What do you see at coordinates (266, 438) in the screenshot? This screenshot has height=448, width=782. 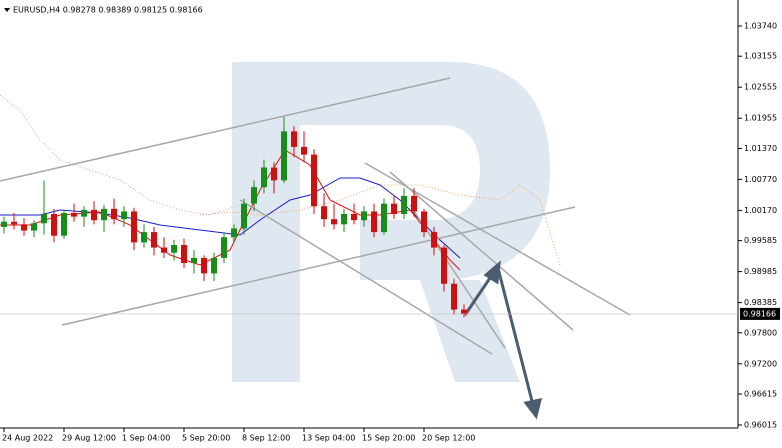 I see `x-tick-label: 8 Sep 12:00` at bounding box center [266, 438].